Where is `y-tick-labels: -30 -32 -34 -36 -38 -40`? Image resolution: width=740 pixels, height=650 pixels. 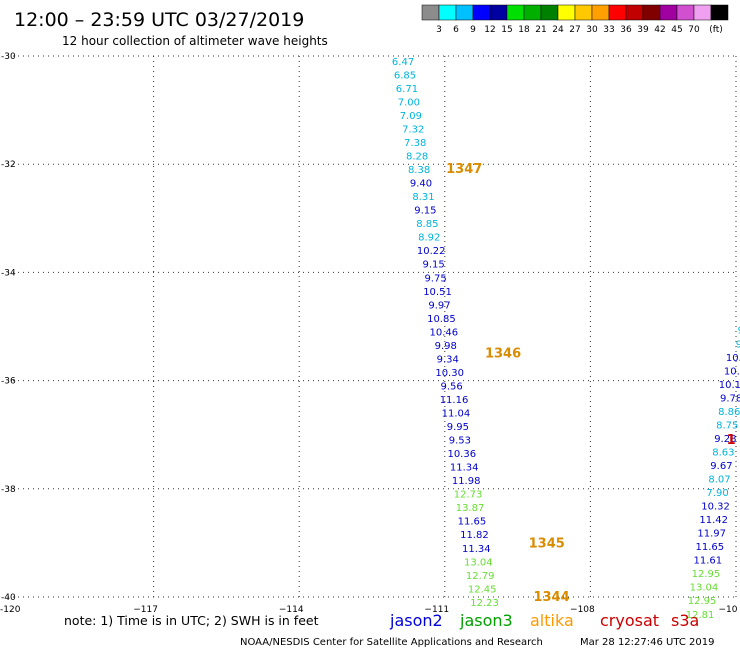
y-tick-labels: -30 -32 -34 -36 -38 -40 is located at coordinates (8, 327).